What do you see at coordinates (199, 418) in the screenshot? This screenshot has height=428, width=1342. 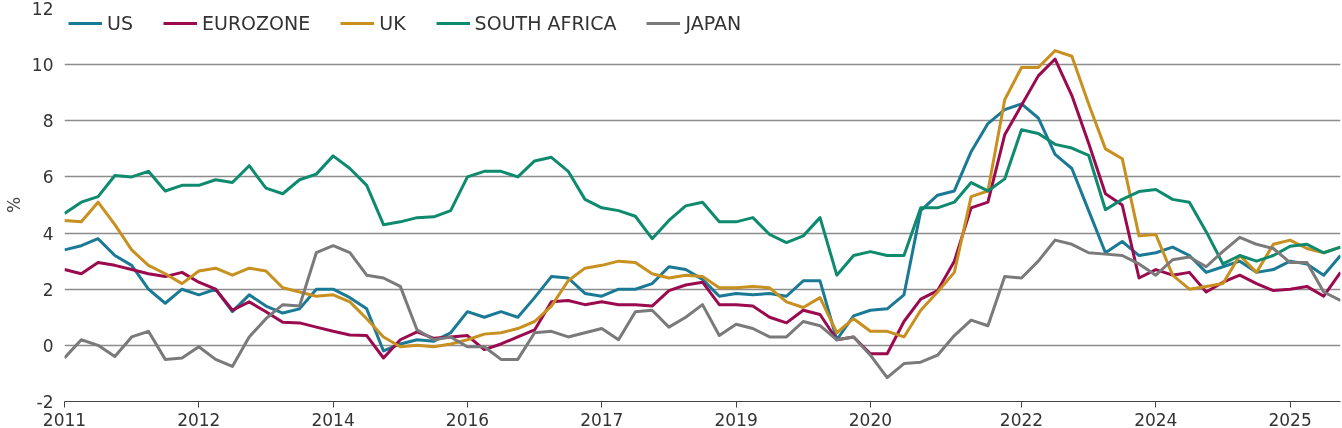 I see `x-tick-label: 2012` at bounding box center [199, 418].